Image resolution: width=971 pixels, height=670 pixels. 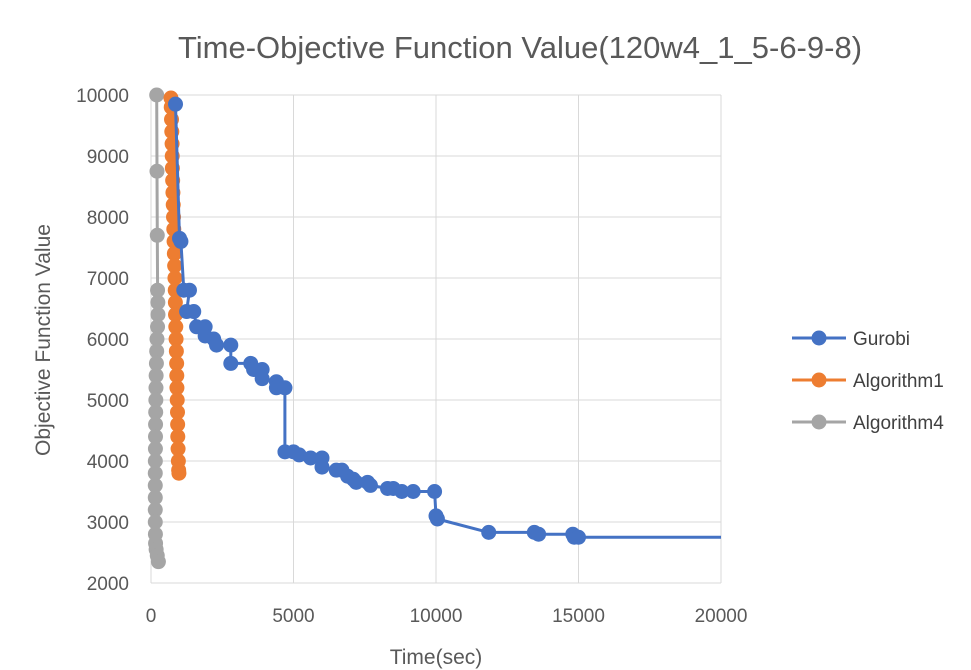 What do you see at coordinates (819, 380) in the screenshot?
I see `legend-marker-algorithm1` at bounding box center [819, 380].